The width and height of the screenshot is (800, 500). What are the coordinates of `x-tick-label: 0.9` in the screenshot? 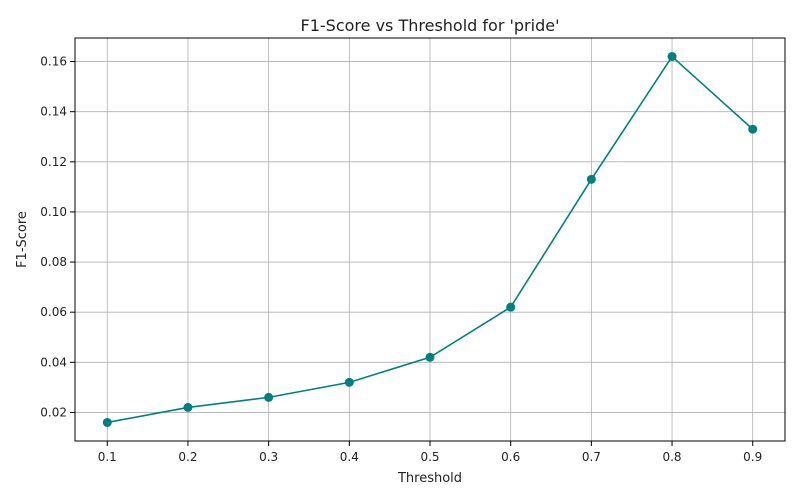 It's located at (752, 457).